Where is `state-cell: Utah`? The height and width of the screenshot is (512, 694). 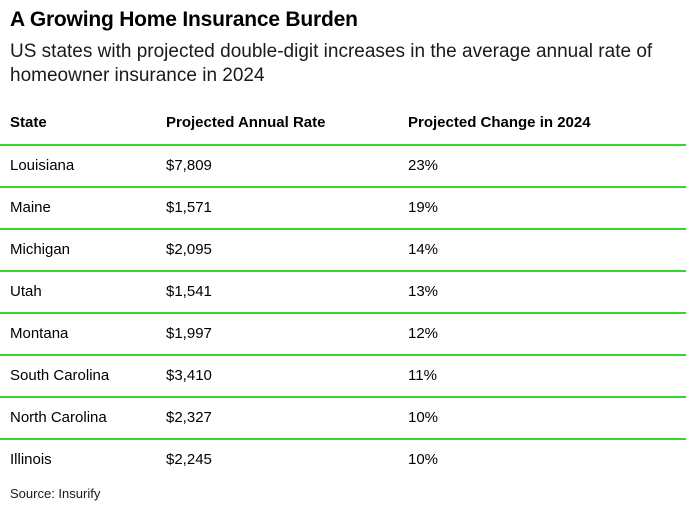 state-cell: Utah is located at coordinates (26, 291).